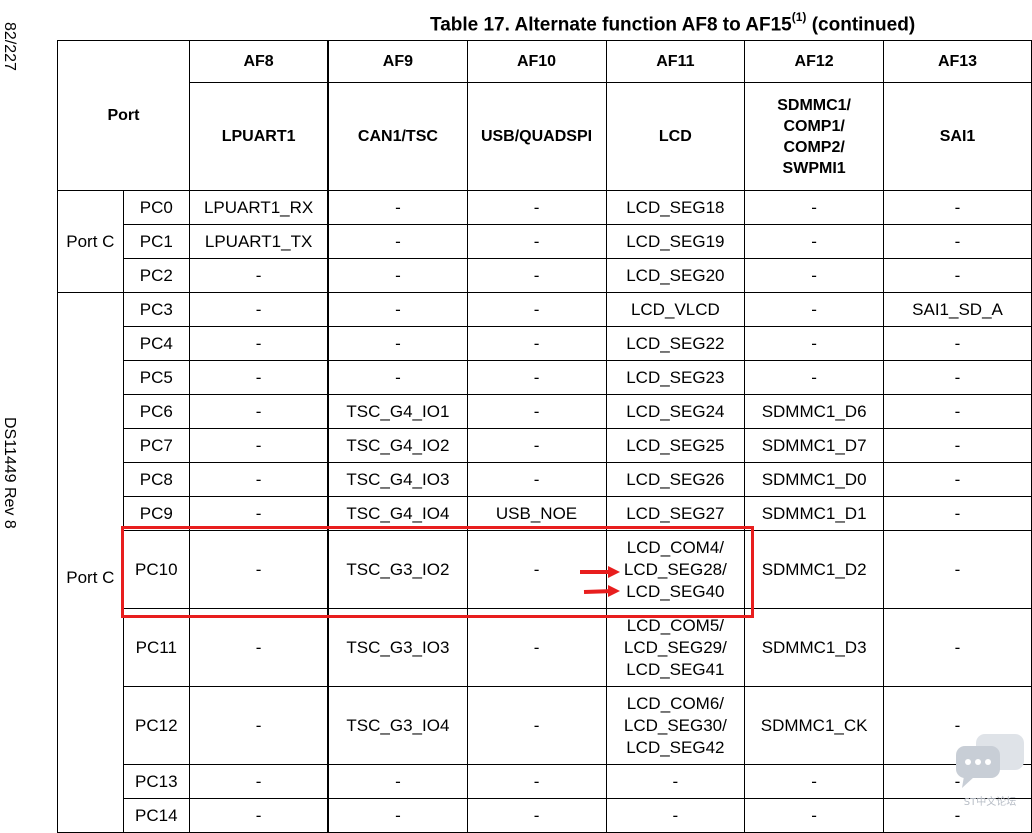  I want to click on pin-cell: PC0, so click(156, 207).